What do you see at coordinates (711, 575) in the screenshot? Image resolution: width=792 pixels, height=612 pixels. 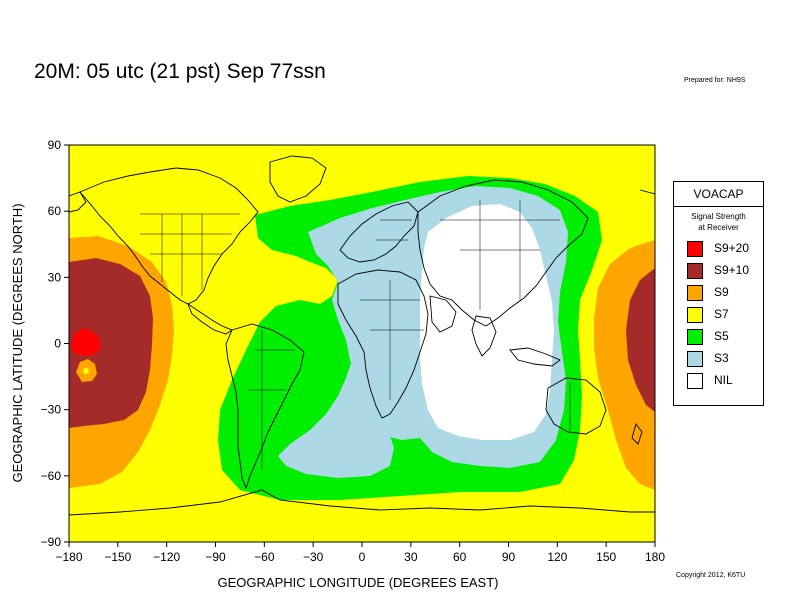 I see `copyright-label: Copyright 2012, K6TU` at bounding box center [711, 575].